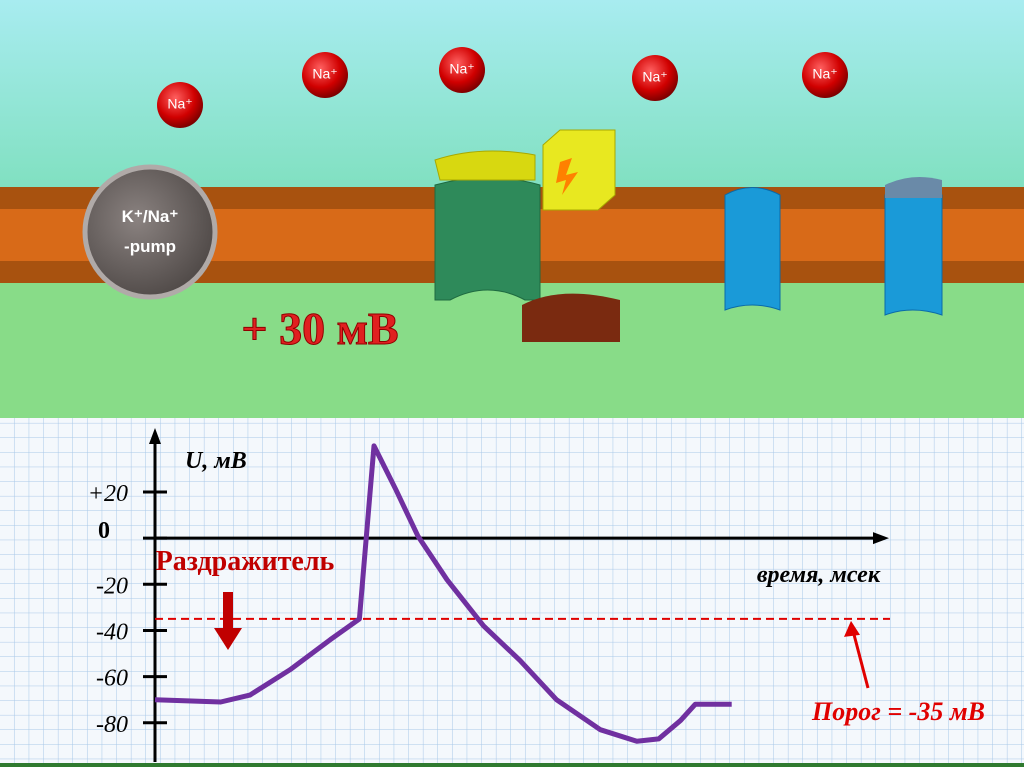  Describe the element at coordinates (567, 176) in the screenshot. I see `lightning` at that location.